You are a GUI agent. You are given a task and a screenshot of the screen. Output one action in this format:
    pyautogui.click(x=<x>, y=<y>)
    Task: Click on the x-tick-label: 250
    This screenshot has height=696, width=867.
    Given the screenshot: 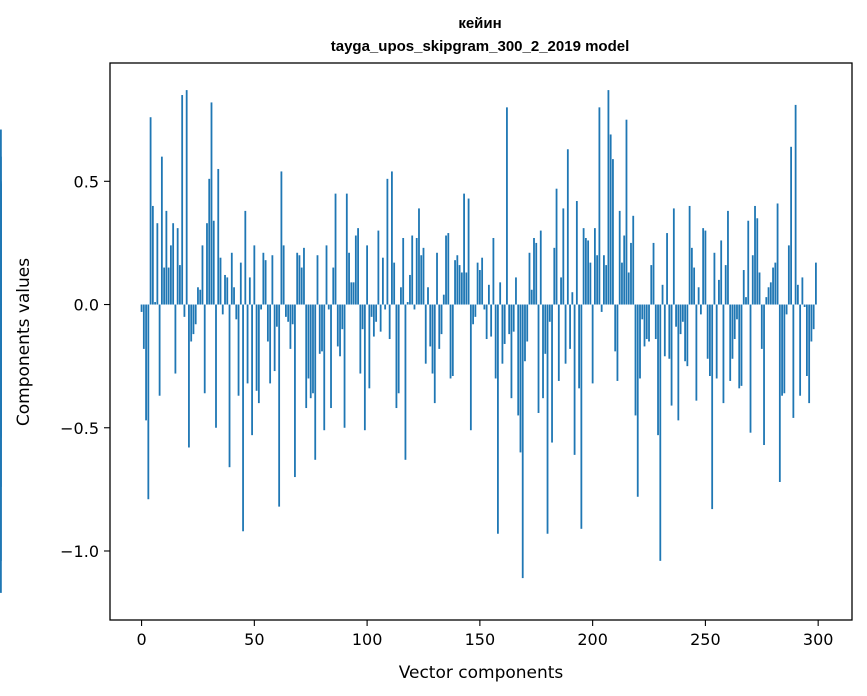 What is the action you would take?
    pyautogui.click(x=705, y=639)
    